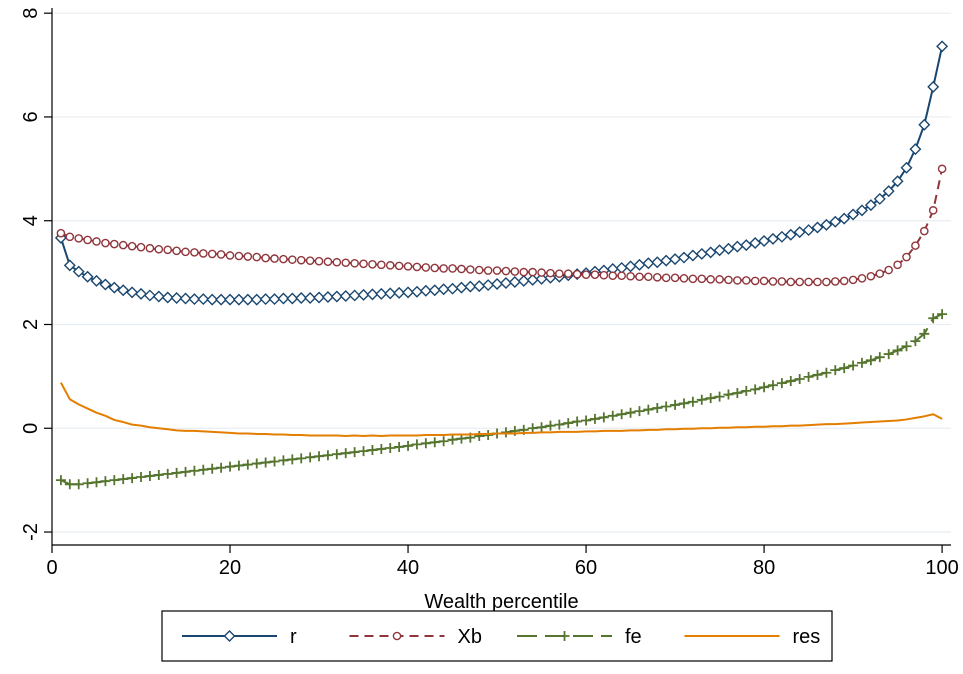 This screenshot has height=674, width=963. Describe the element at coordinates (497, 636) in the screenshot. I see `legend: r Xb fe res` at that location.